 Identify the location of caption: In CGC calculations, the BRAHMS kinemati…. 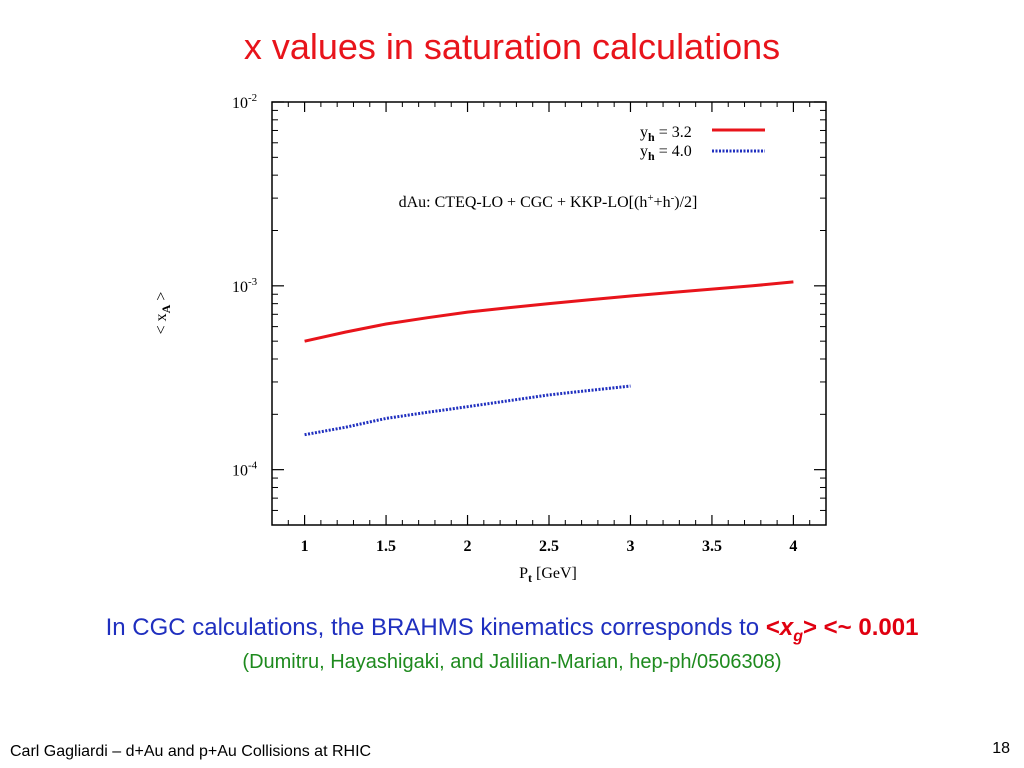
(512, 630).